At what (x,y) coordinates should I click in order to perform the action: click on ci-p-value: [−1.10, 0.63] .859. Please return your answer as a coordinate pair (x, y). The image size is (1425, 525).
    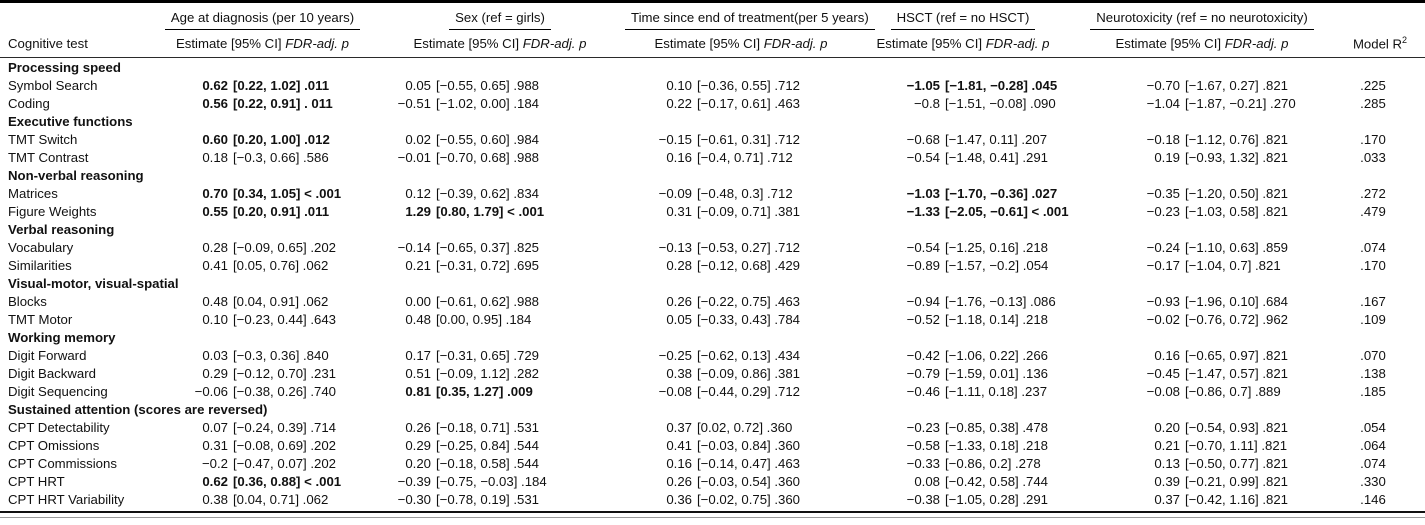
    Looking at the image, I should click on (1237, 248).